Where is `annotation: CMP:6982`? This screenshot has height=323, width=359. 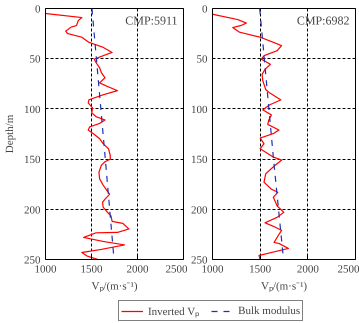 annotation: CMP:6982 is located at coordinates (323, 21).